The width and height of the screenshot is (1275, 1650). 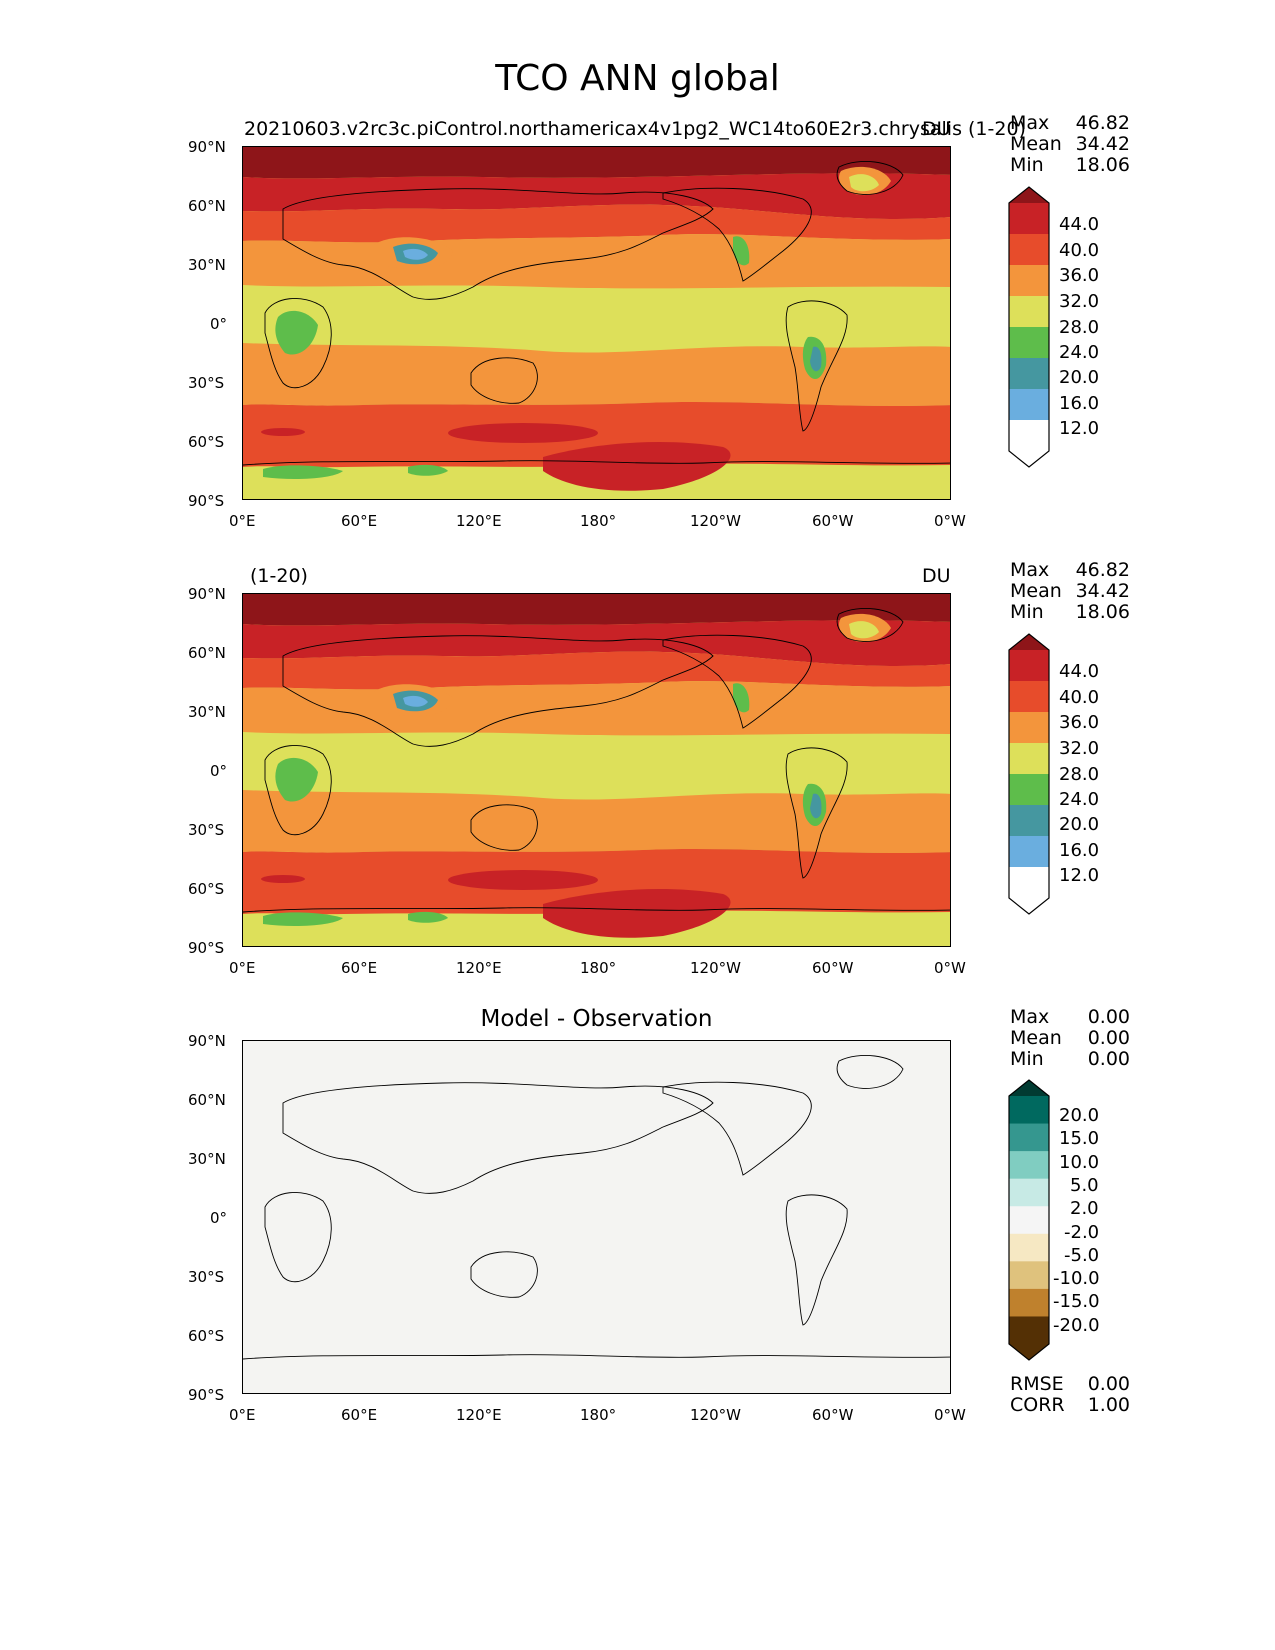 I want to click on colorbar-label: -20.0, so click(x=1076, y=1325).